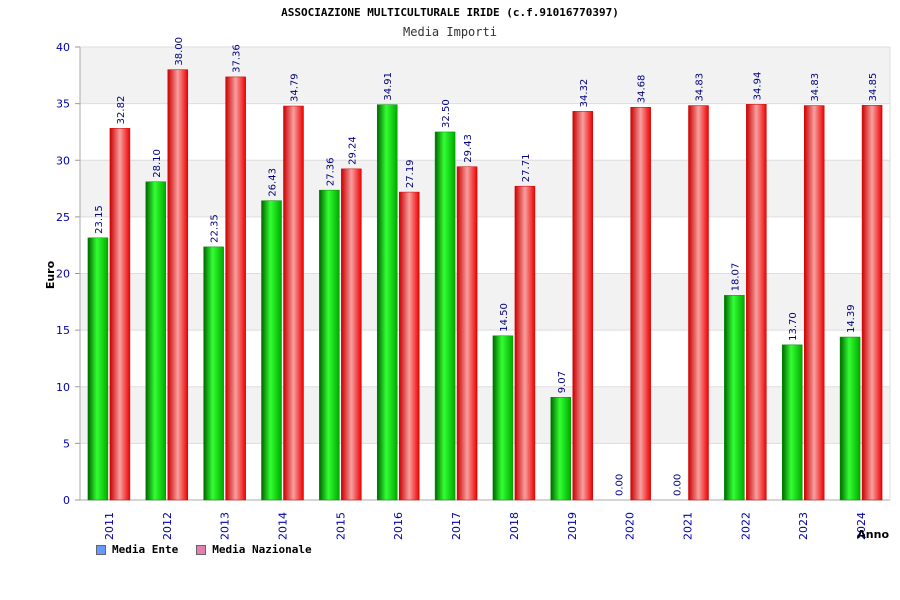  I want to click on data-label: 34.85, so click(873, 87).